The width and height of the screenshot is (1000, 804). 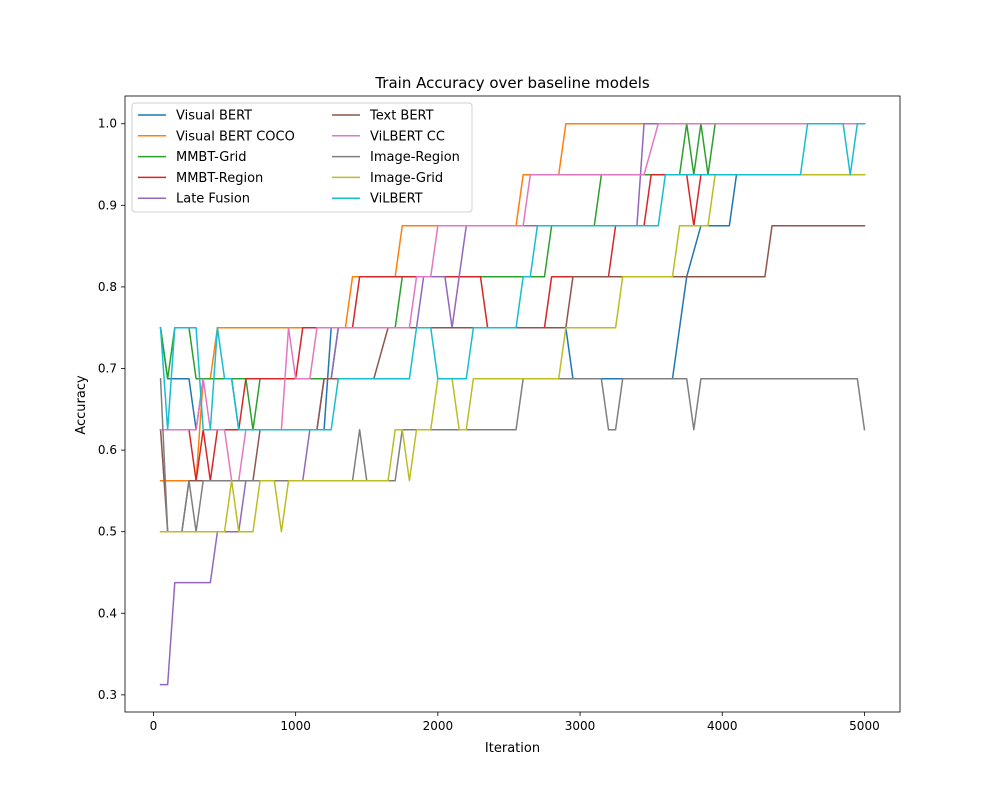 I want to click on x-tick-label: 1000, so click(x=295, y=726).